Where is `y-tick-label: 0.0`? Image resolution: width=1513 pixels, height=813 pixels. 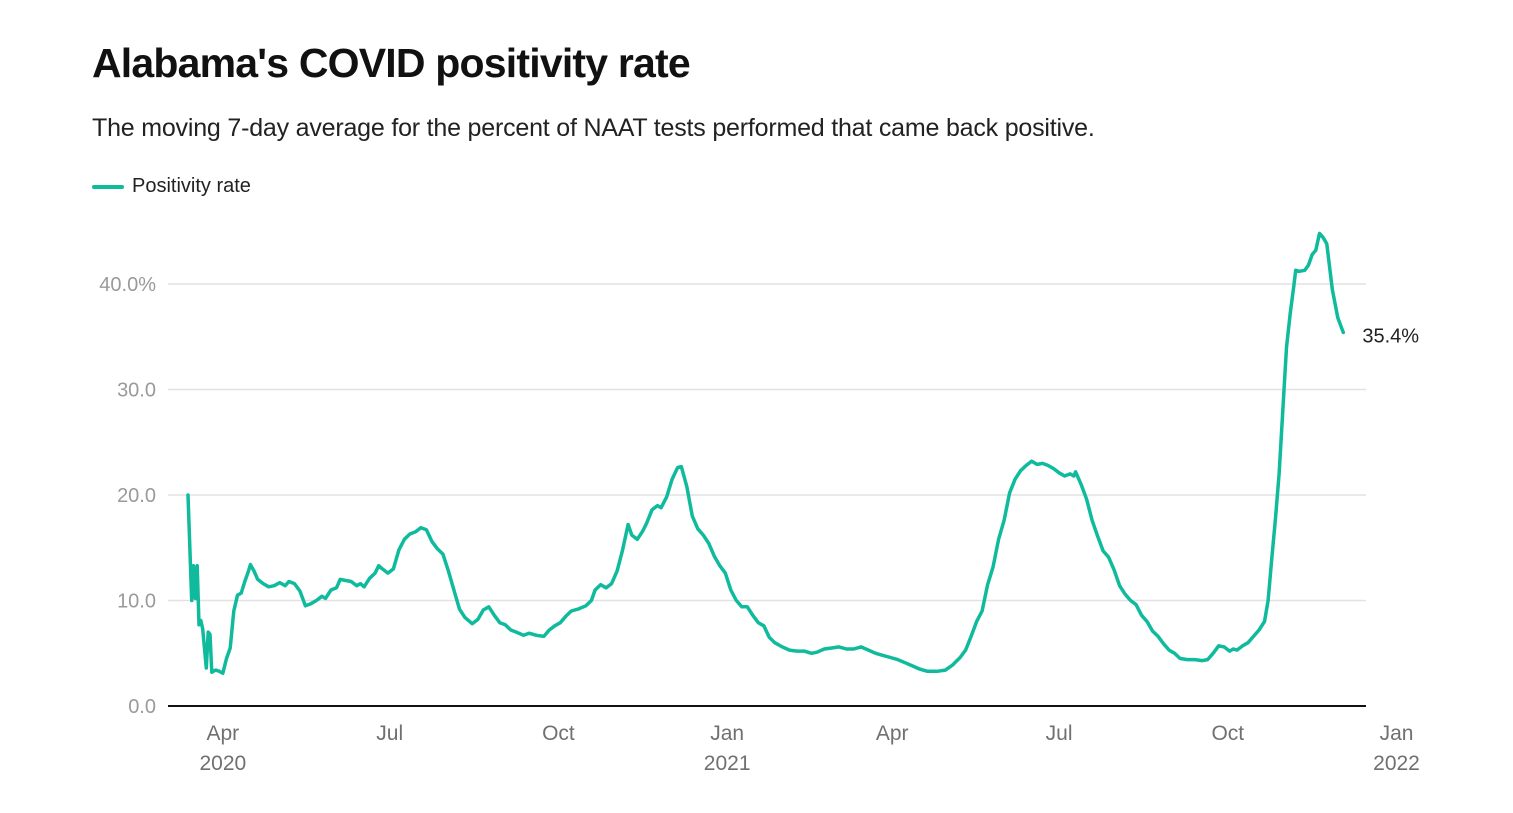 y-tick-label: 0.0 is located at coordinates (142, 707).